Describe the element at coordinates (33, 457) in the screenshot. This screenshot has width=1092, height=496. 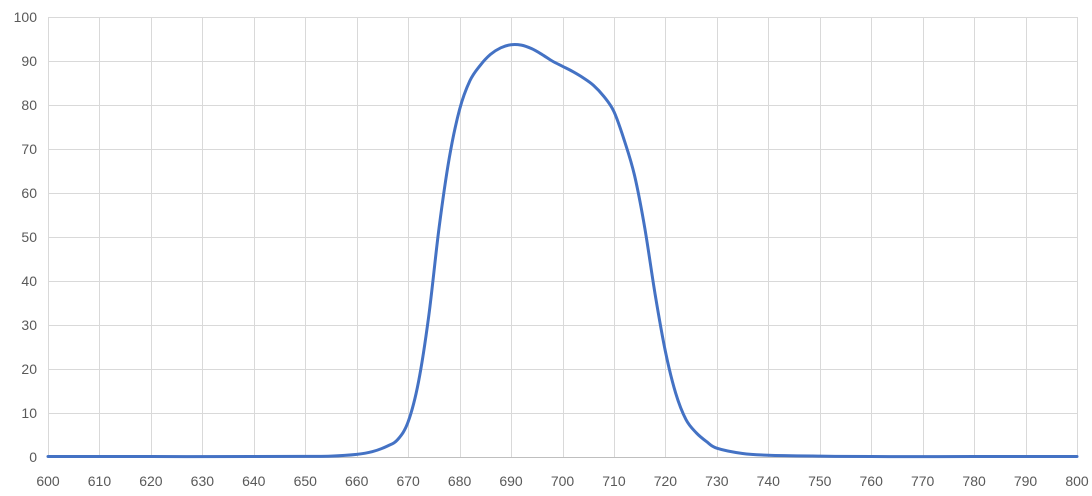
I see `y-tick-label: 0` at that location.